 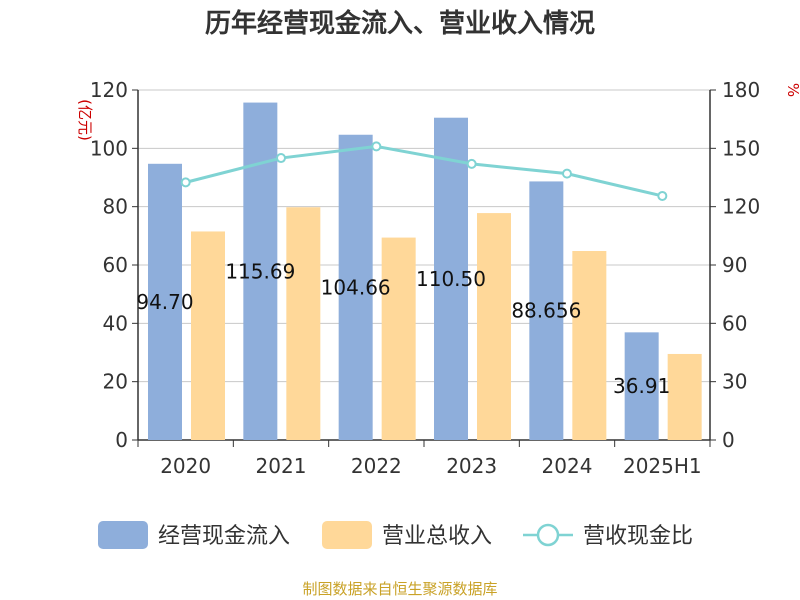 I want to click on legend-revenue-label: 营业总收入, so click(x=437, y=536).